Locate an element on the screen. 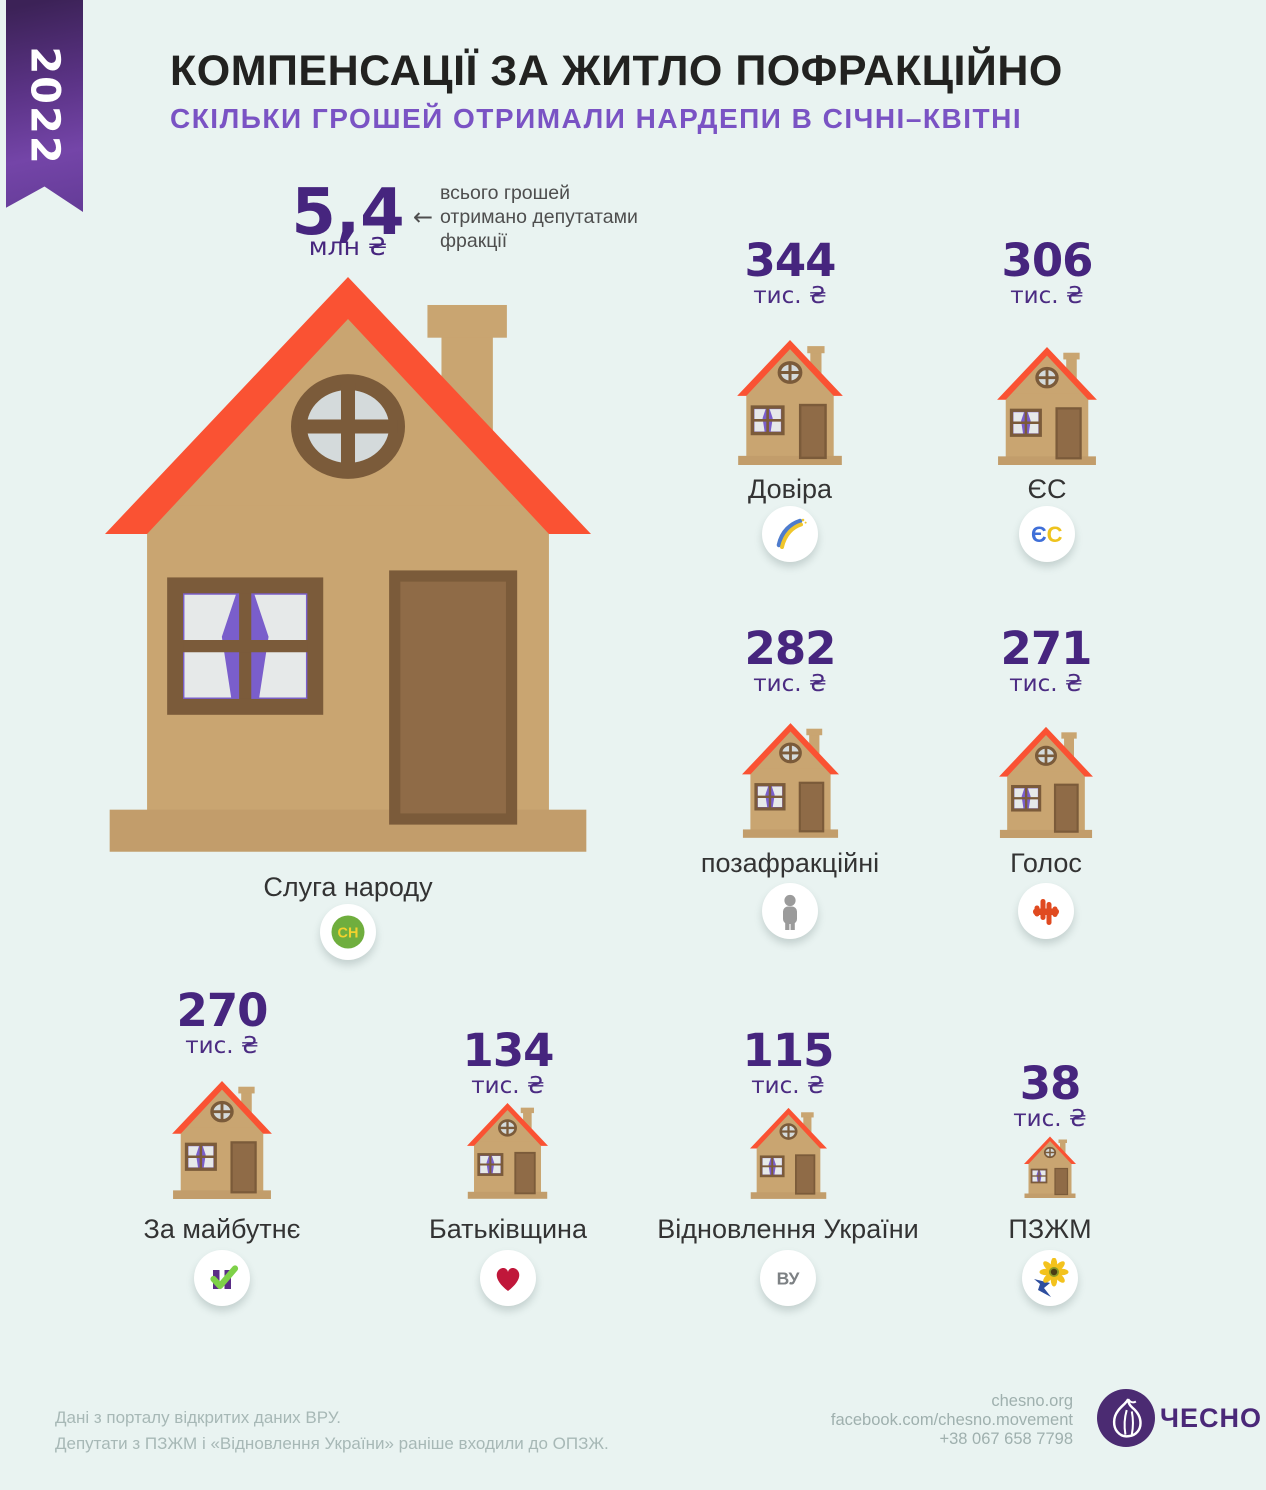 Image resolution: width=1266 pixels, height=1490 pixels. value-batkivshchyna: 134 is located at coordinates (508, 1050).